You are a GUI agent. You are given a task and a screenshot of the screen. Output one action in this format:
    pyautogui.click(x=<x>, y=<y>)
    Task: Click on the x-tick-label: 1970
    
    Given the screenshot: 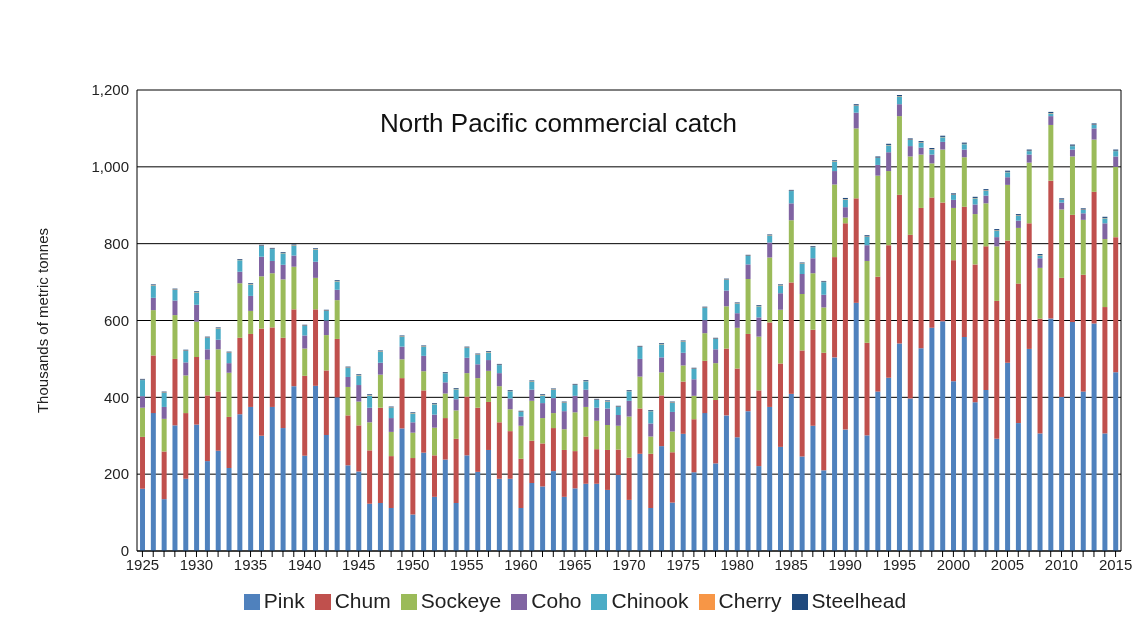 What is the action you would take?
    pyautogui.click(x=629, y=564)
    